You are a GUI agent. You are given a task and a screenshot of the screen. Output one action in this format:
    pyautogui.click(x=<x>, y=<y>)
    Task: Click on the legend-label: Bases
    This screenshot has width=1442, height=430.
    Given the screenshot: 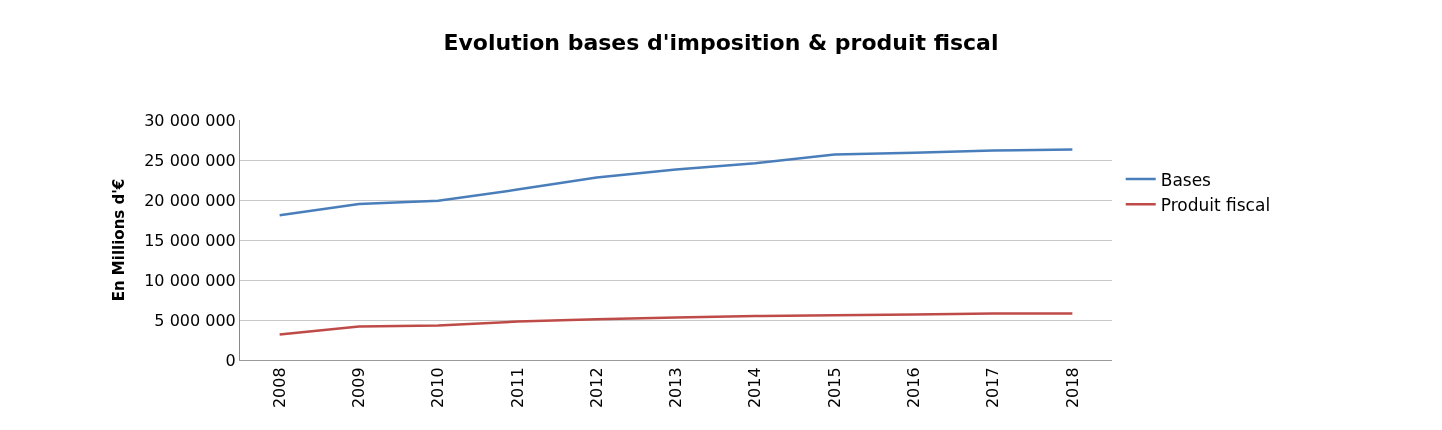 What is the action you would take?
    pyautogui.click(x=1186, y=179)
    